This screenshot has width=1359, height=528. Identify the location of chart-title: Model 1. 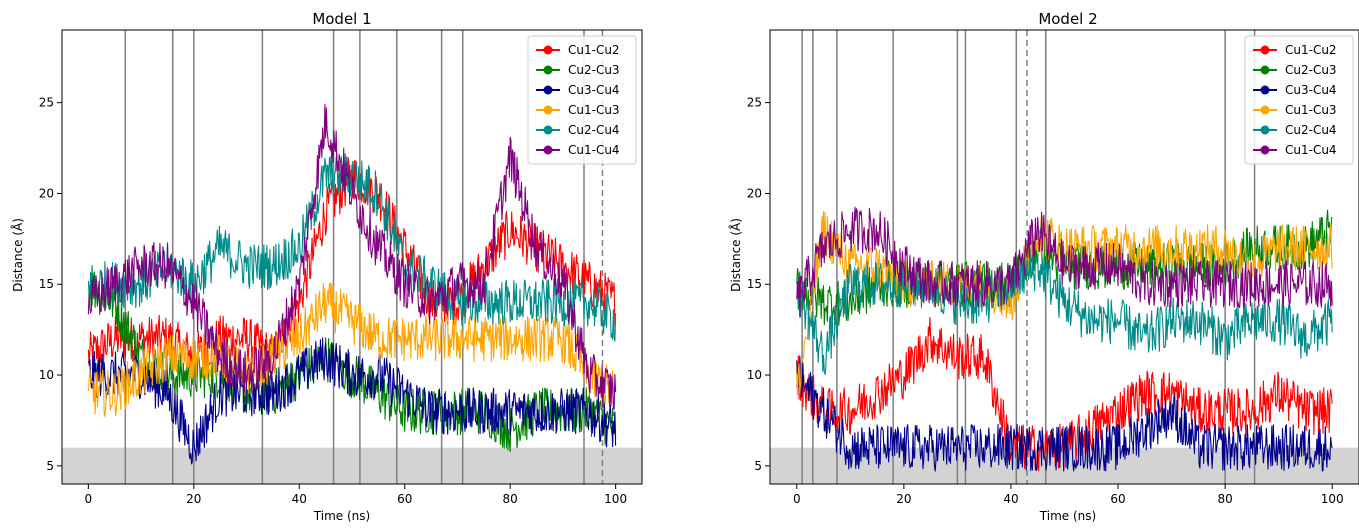
(341, 19).